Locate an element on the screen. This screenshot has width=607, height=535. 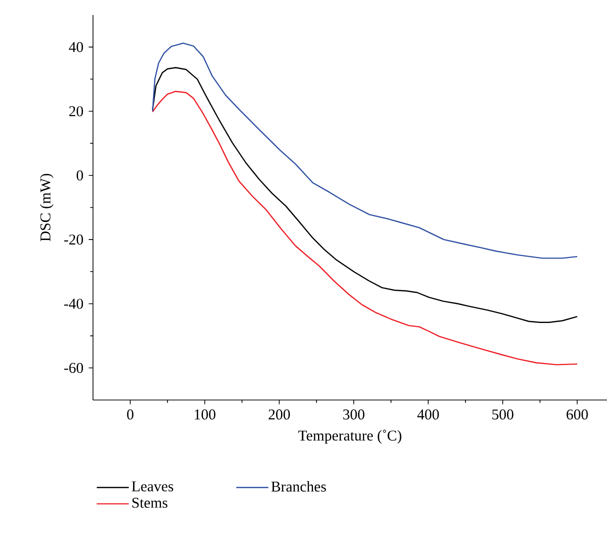
y-tick-label: 40 is located at coordinates (76, 47).